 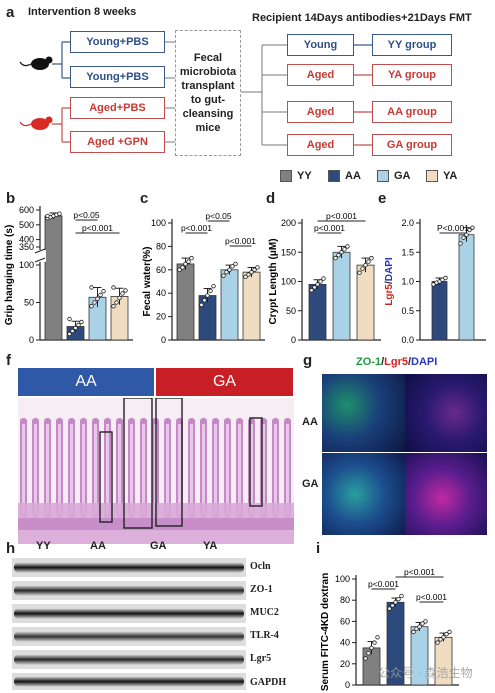 What do you see at coordinates (394, 176) in the screenshot?
I see `legend-item-ga: GA` at bounding box center [394, 176].